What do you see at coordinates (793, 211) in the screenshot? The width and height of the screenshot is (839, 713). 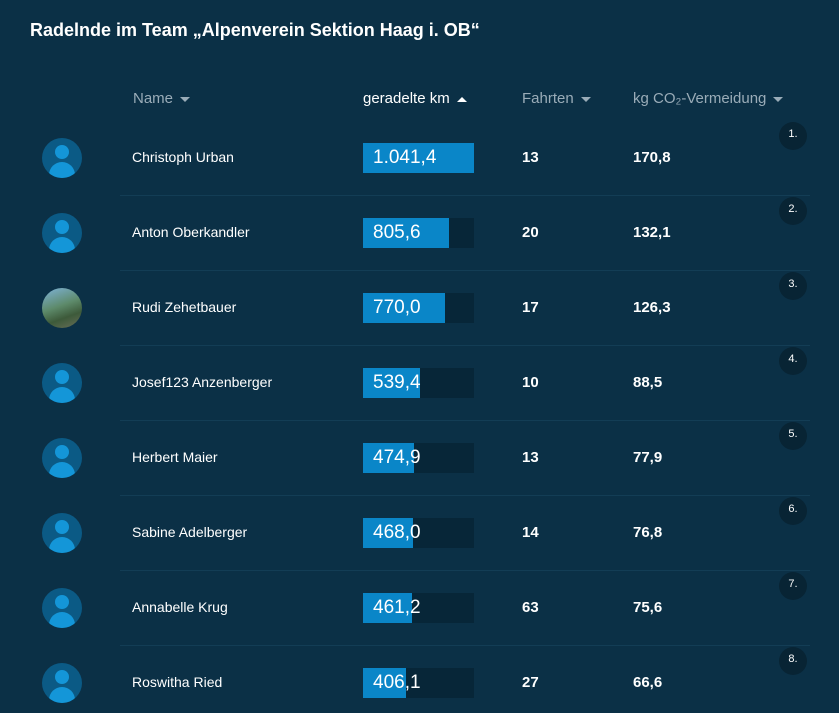 I see `rank-badge: 2.` at bounding box center [793, 211].